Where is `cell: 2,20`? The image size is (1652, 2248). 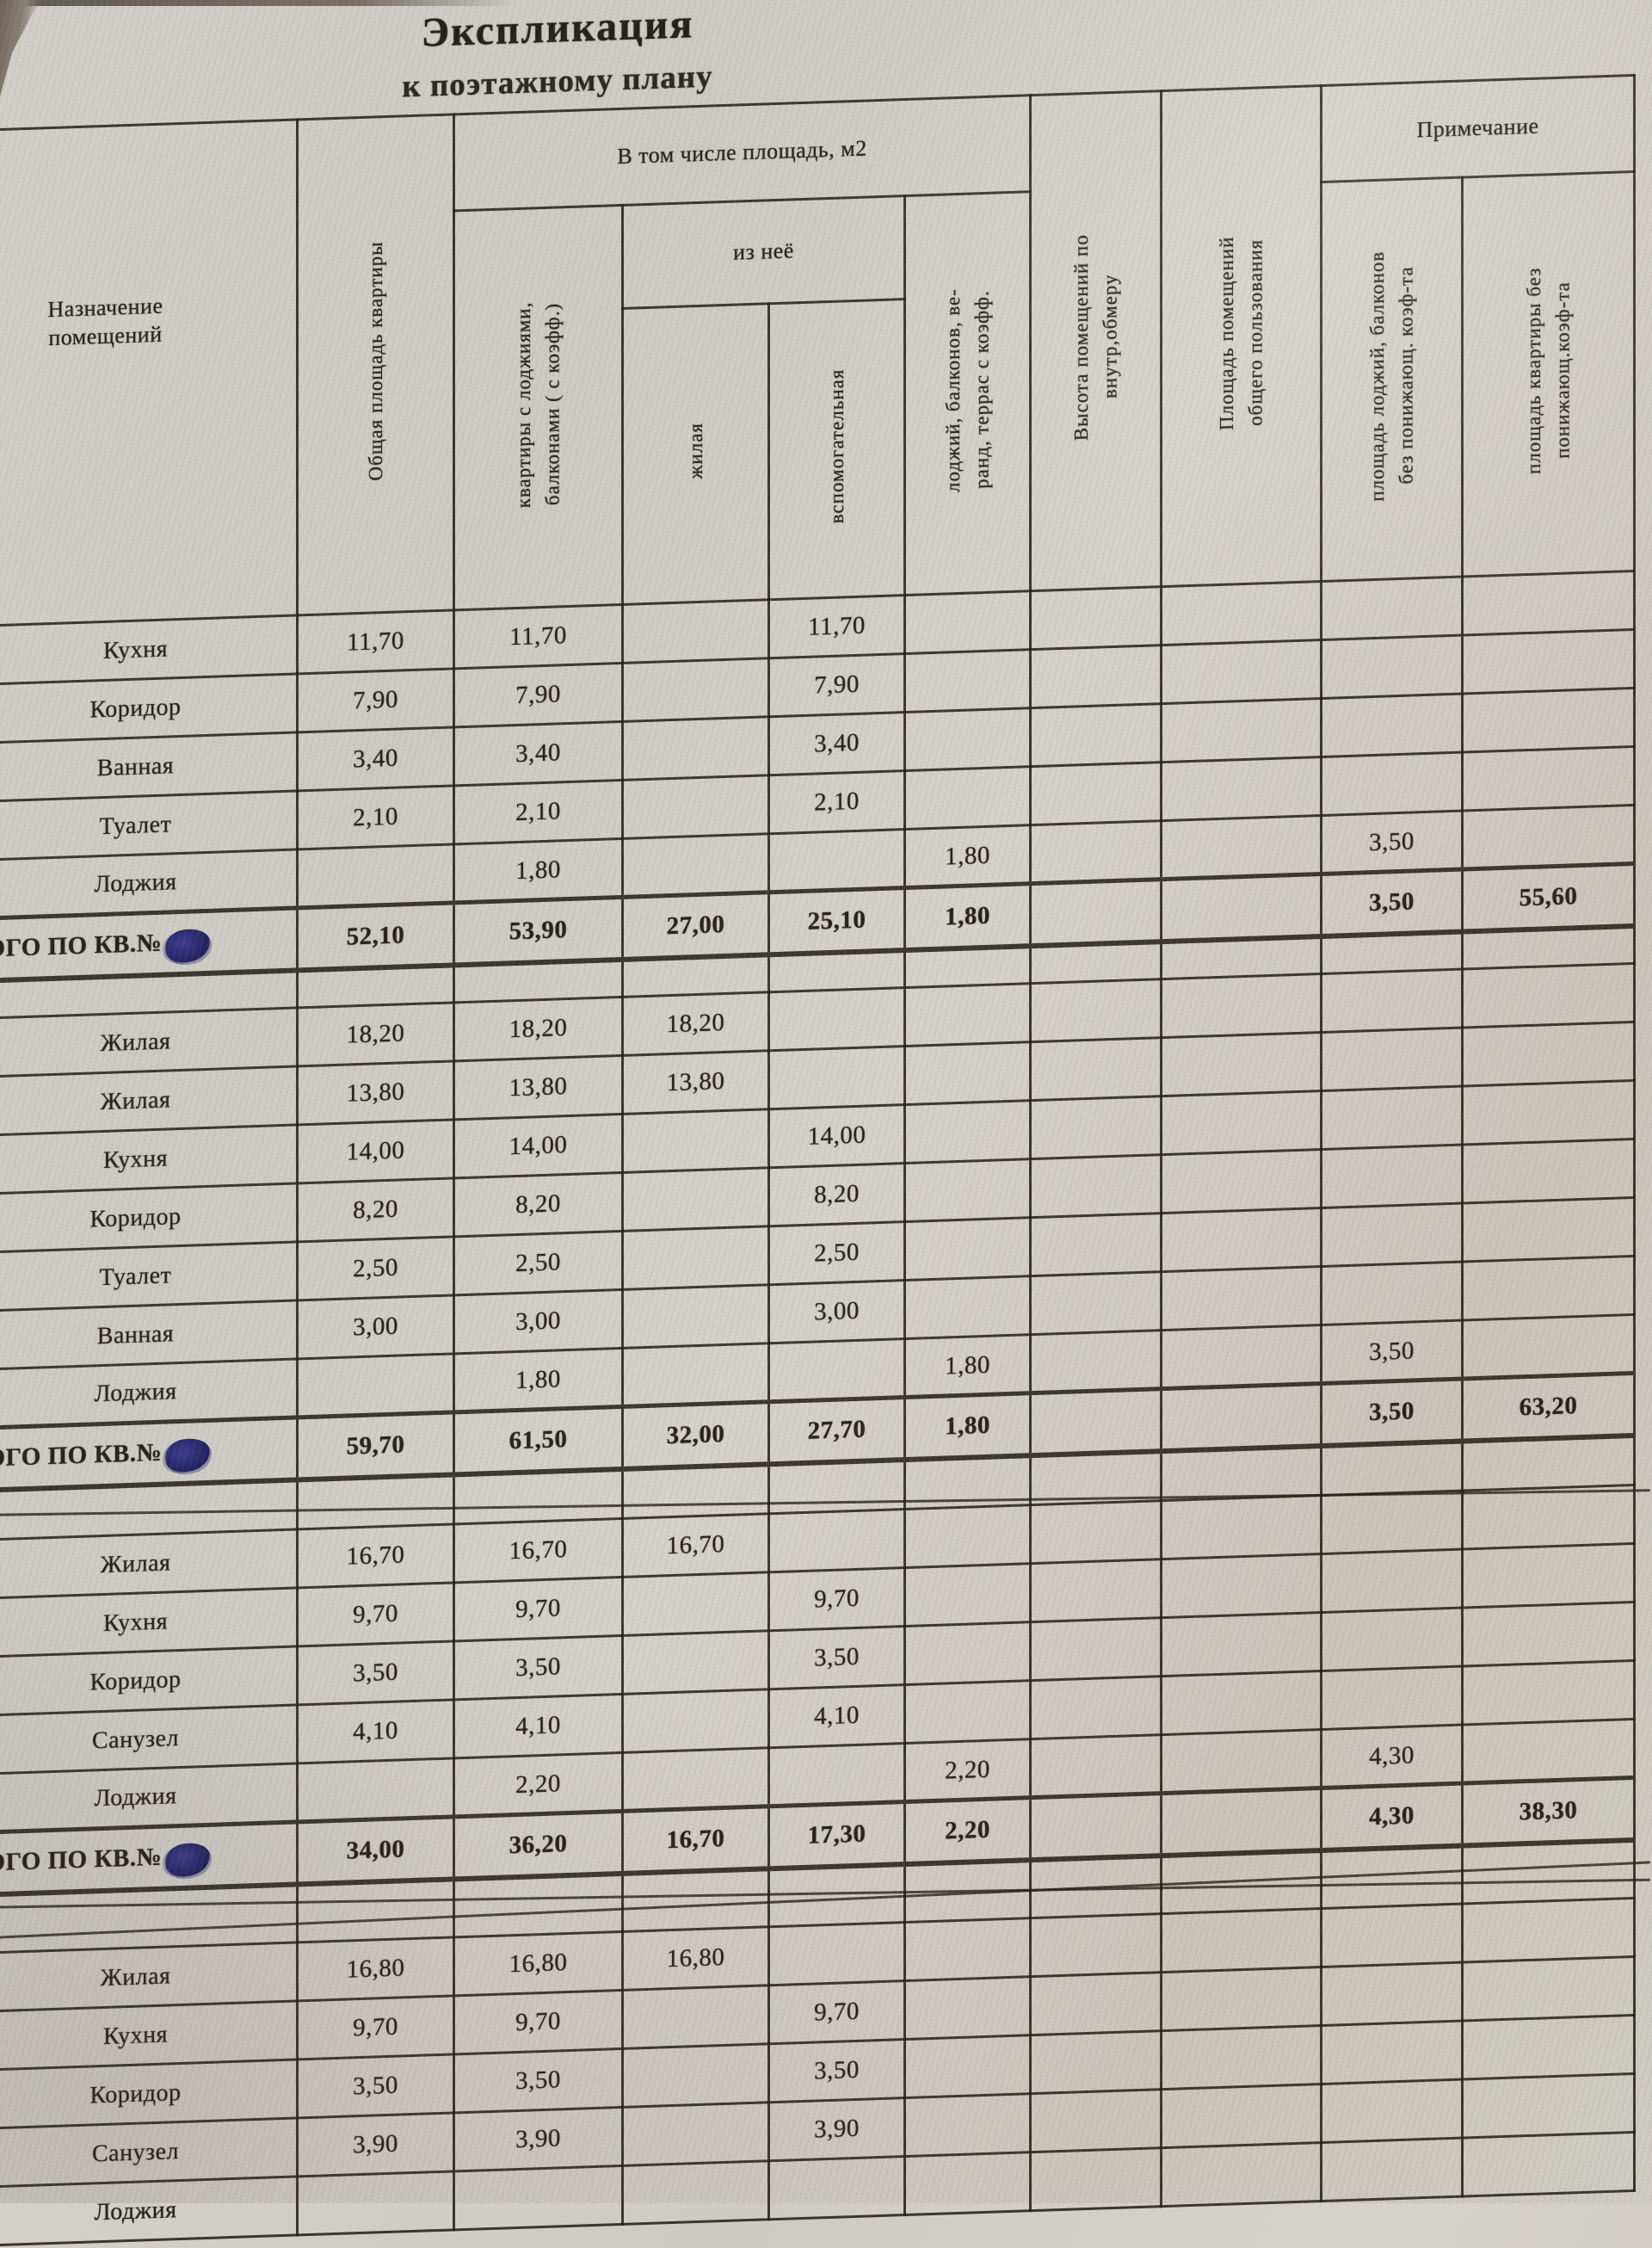 cell: 2,20 is located at coordinates (967, 1830).